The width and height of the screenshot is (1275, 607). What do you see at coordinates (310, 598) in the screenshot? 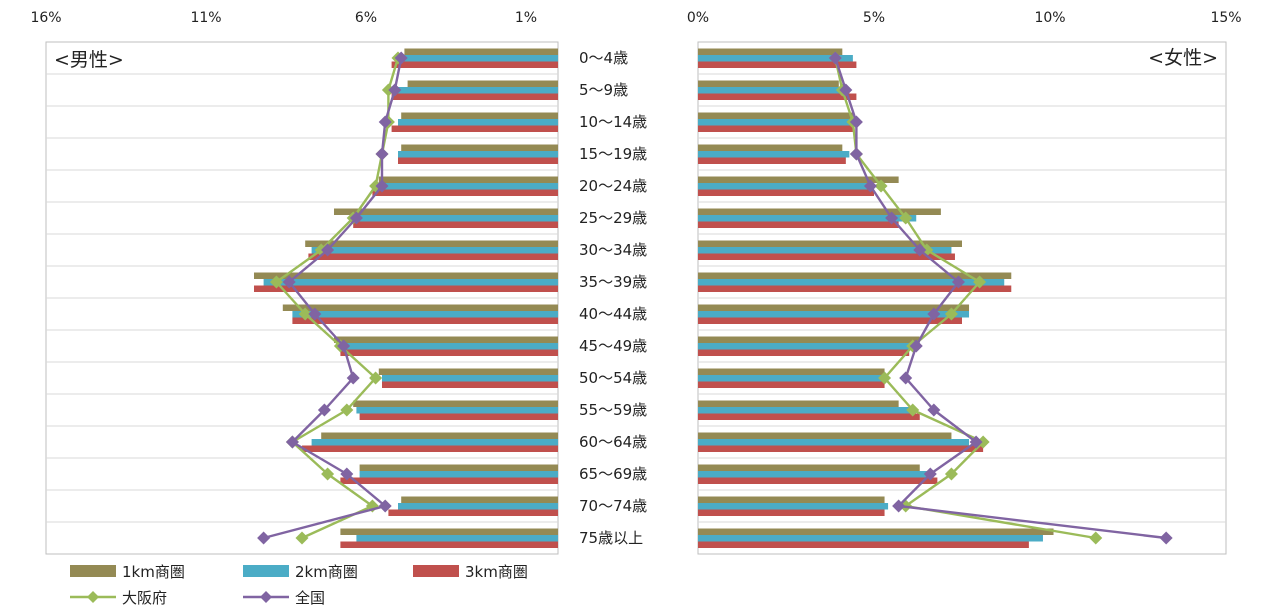
I see `legend-label: 全国` at bounding box center [310, 598].